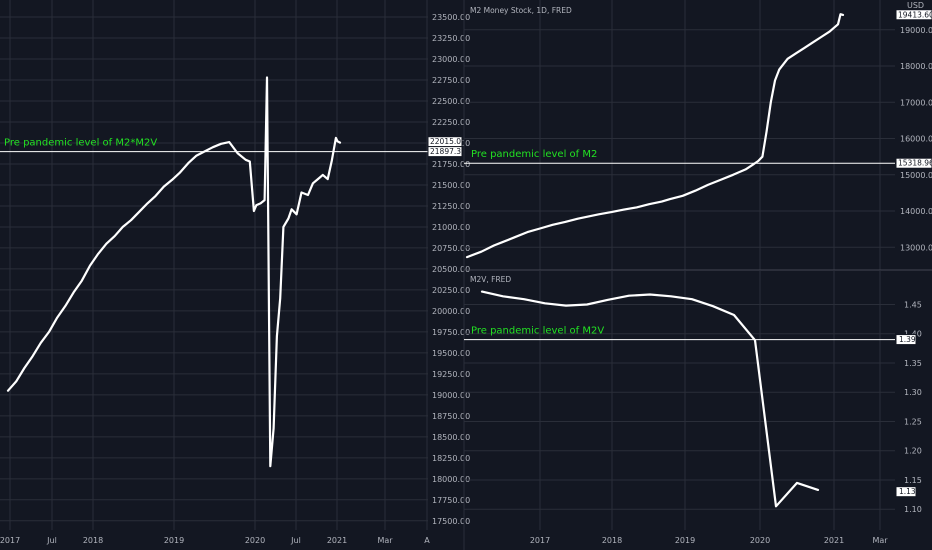  I want to click on right-x-axis: 2017 2018 2019 2020 2021 Mar, so click(709, 540).